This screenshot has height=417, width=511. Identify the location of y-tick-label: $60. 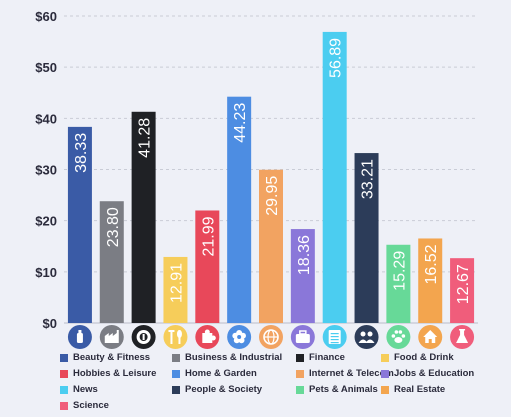
(46, 16).